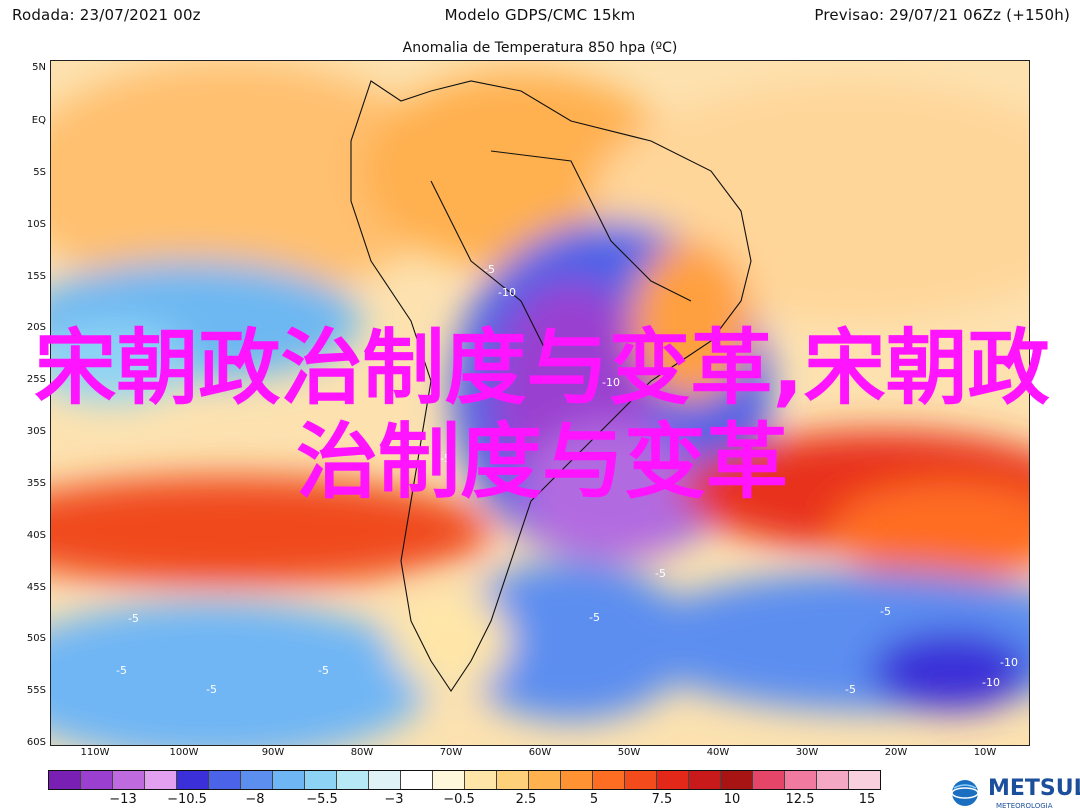  Describe the element at coordinates (322, 799) in the screenshot. I see `color-scale-label: −5.5` at that location.